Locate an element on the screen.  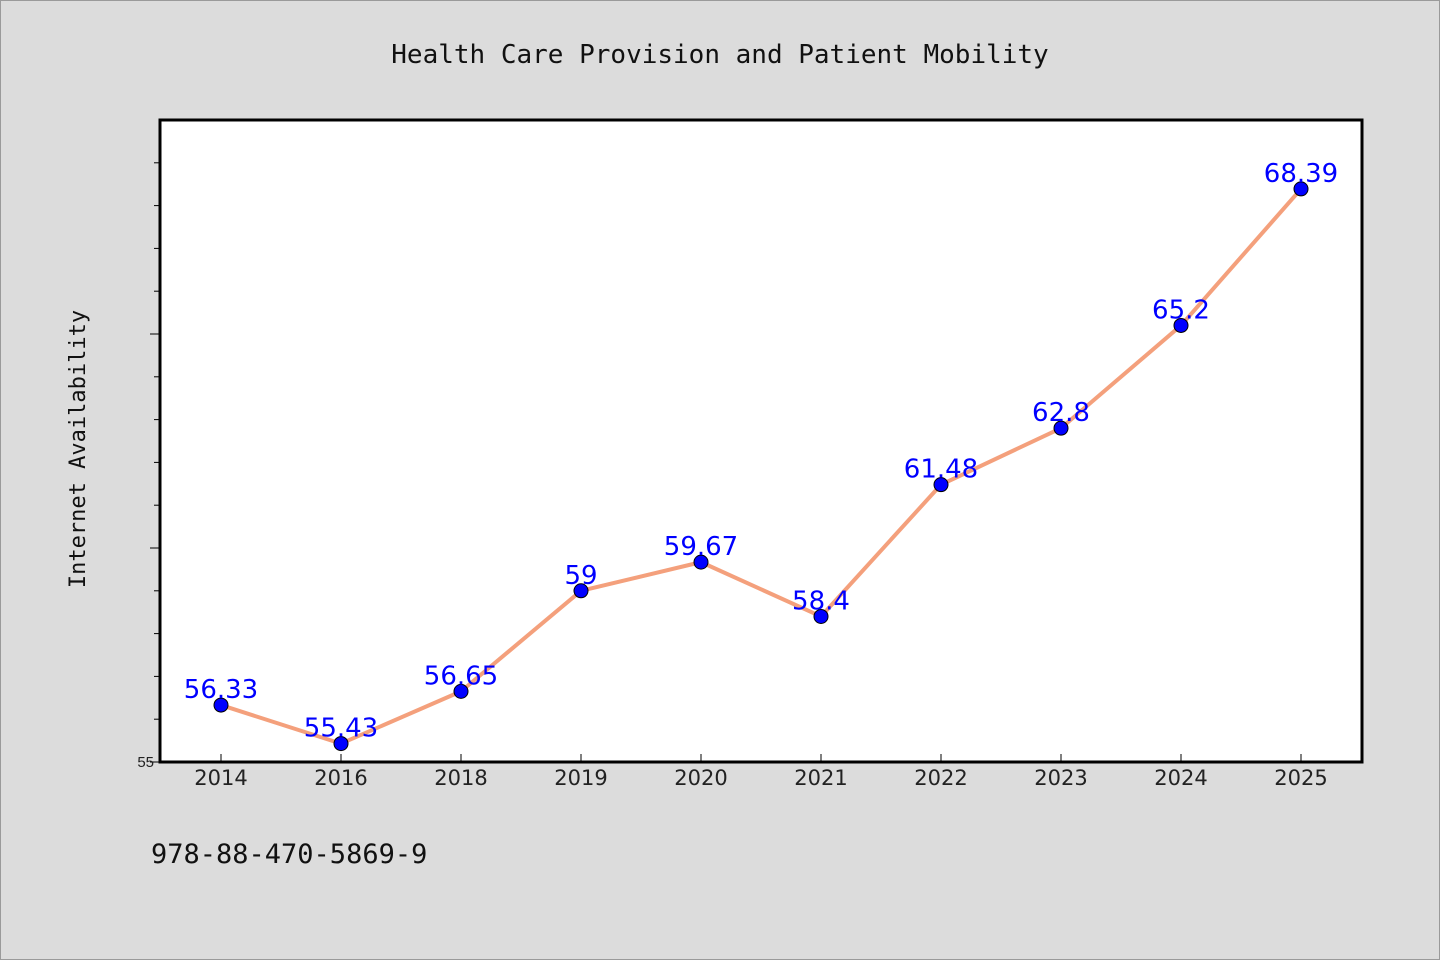
x-tick-label: 2016 is located at coordinates (340, 778).